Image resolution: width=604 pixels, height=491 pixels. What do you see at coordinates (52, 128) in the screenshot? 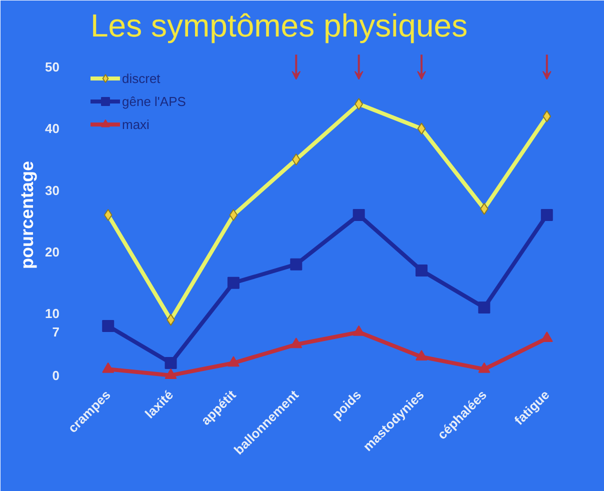
I see `y-tick-label: 40` at bounding box center [52, 128].